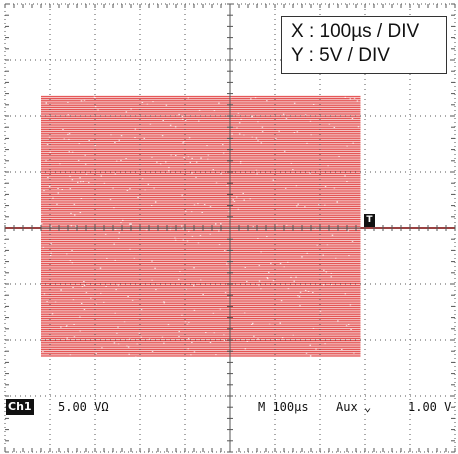 The image size is (458, 454). I want to click on trigger-slope-icon: ⌄, so click(368, 407).